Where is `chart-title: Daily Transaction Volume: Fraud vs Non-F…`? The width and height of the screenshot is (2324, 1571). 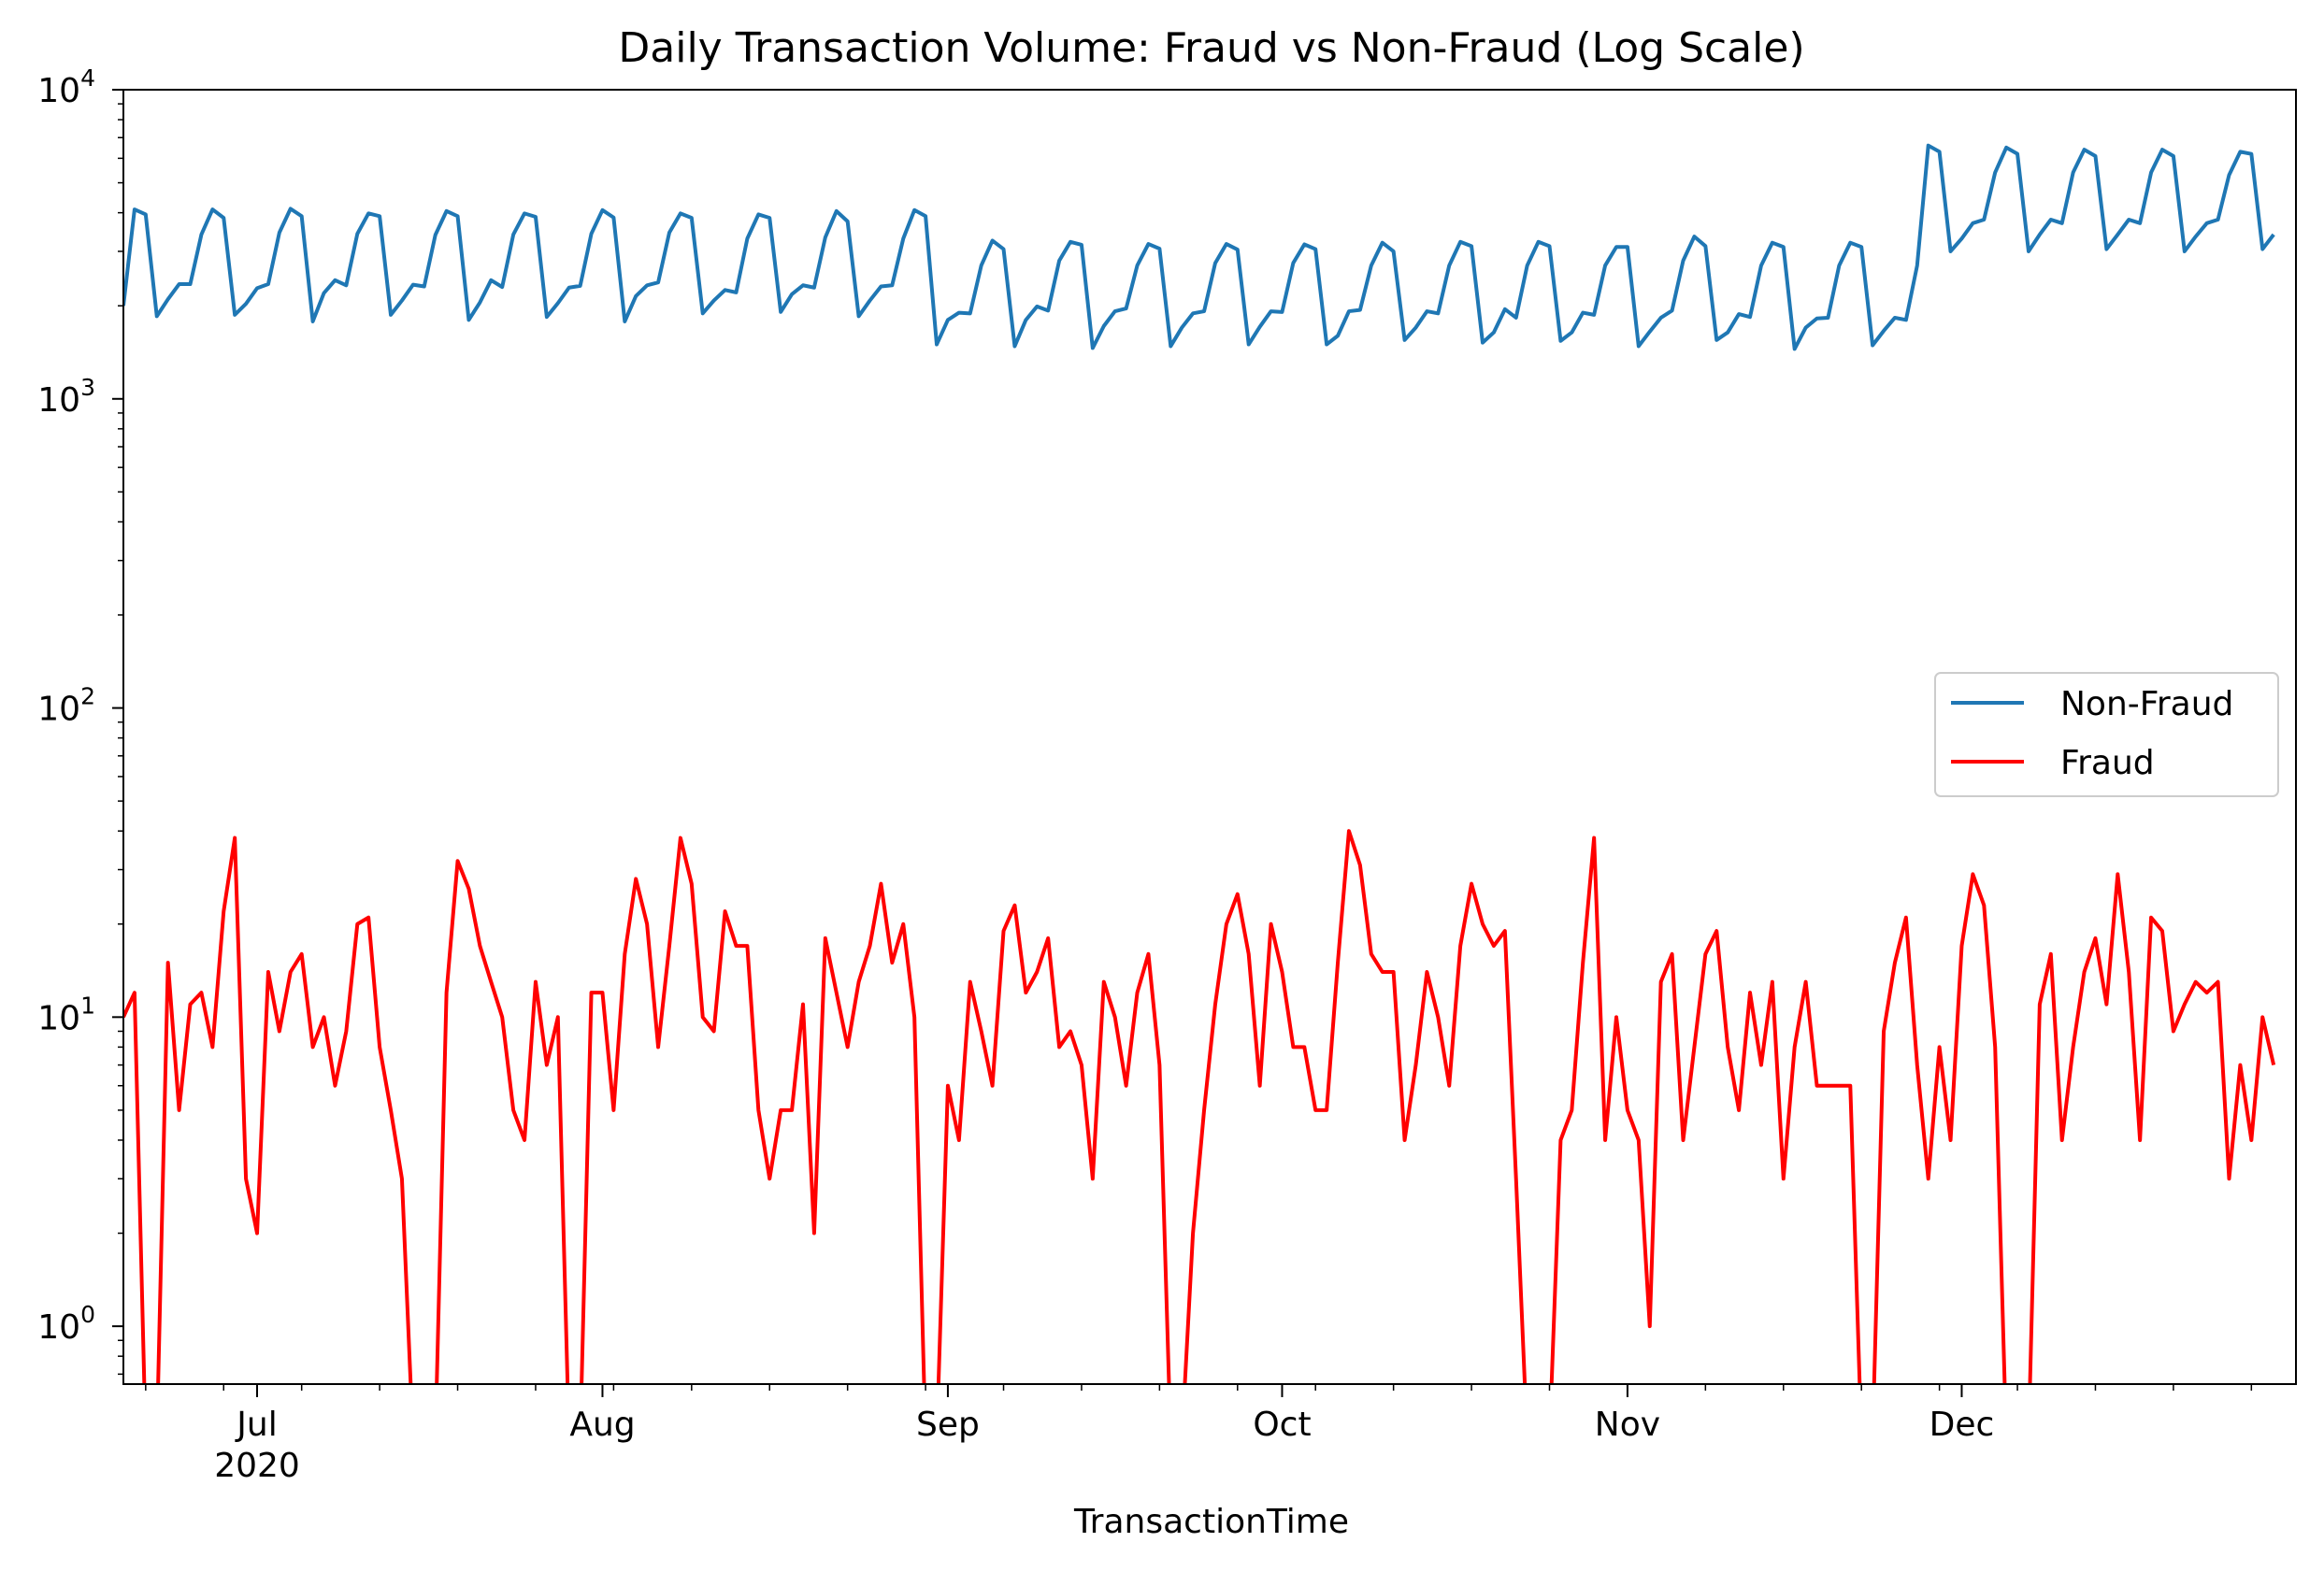 chart-title: Daily Transaction Volume: Fraud vs Non-F… is located at coordinates (1211, 48).